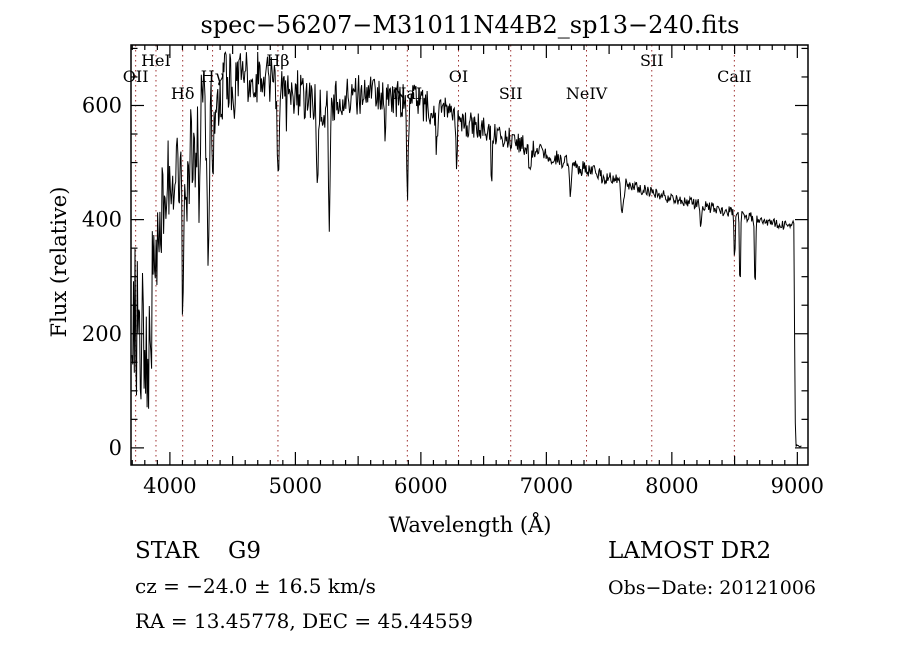 The height and width of the screenshot is (650, 900). What do you see at coordinates (797, 486) in the screenshot?
I see `x-tick-label: 9000` at bounding box center [797, 486].